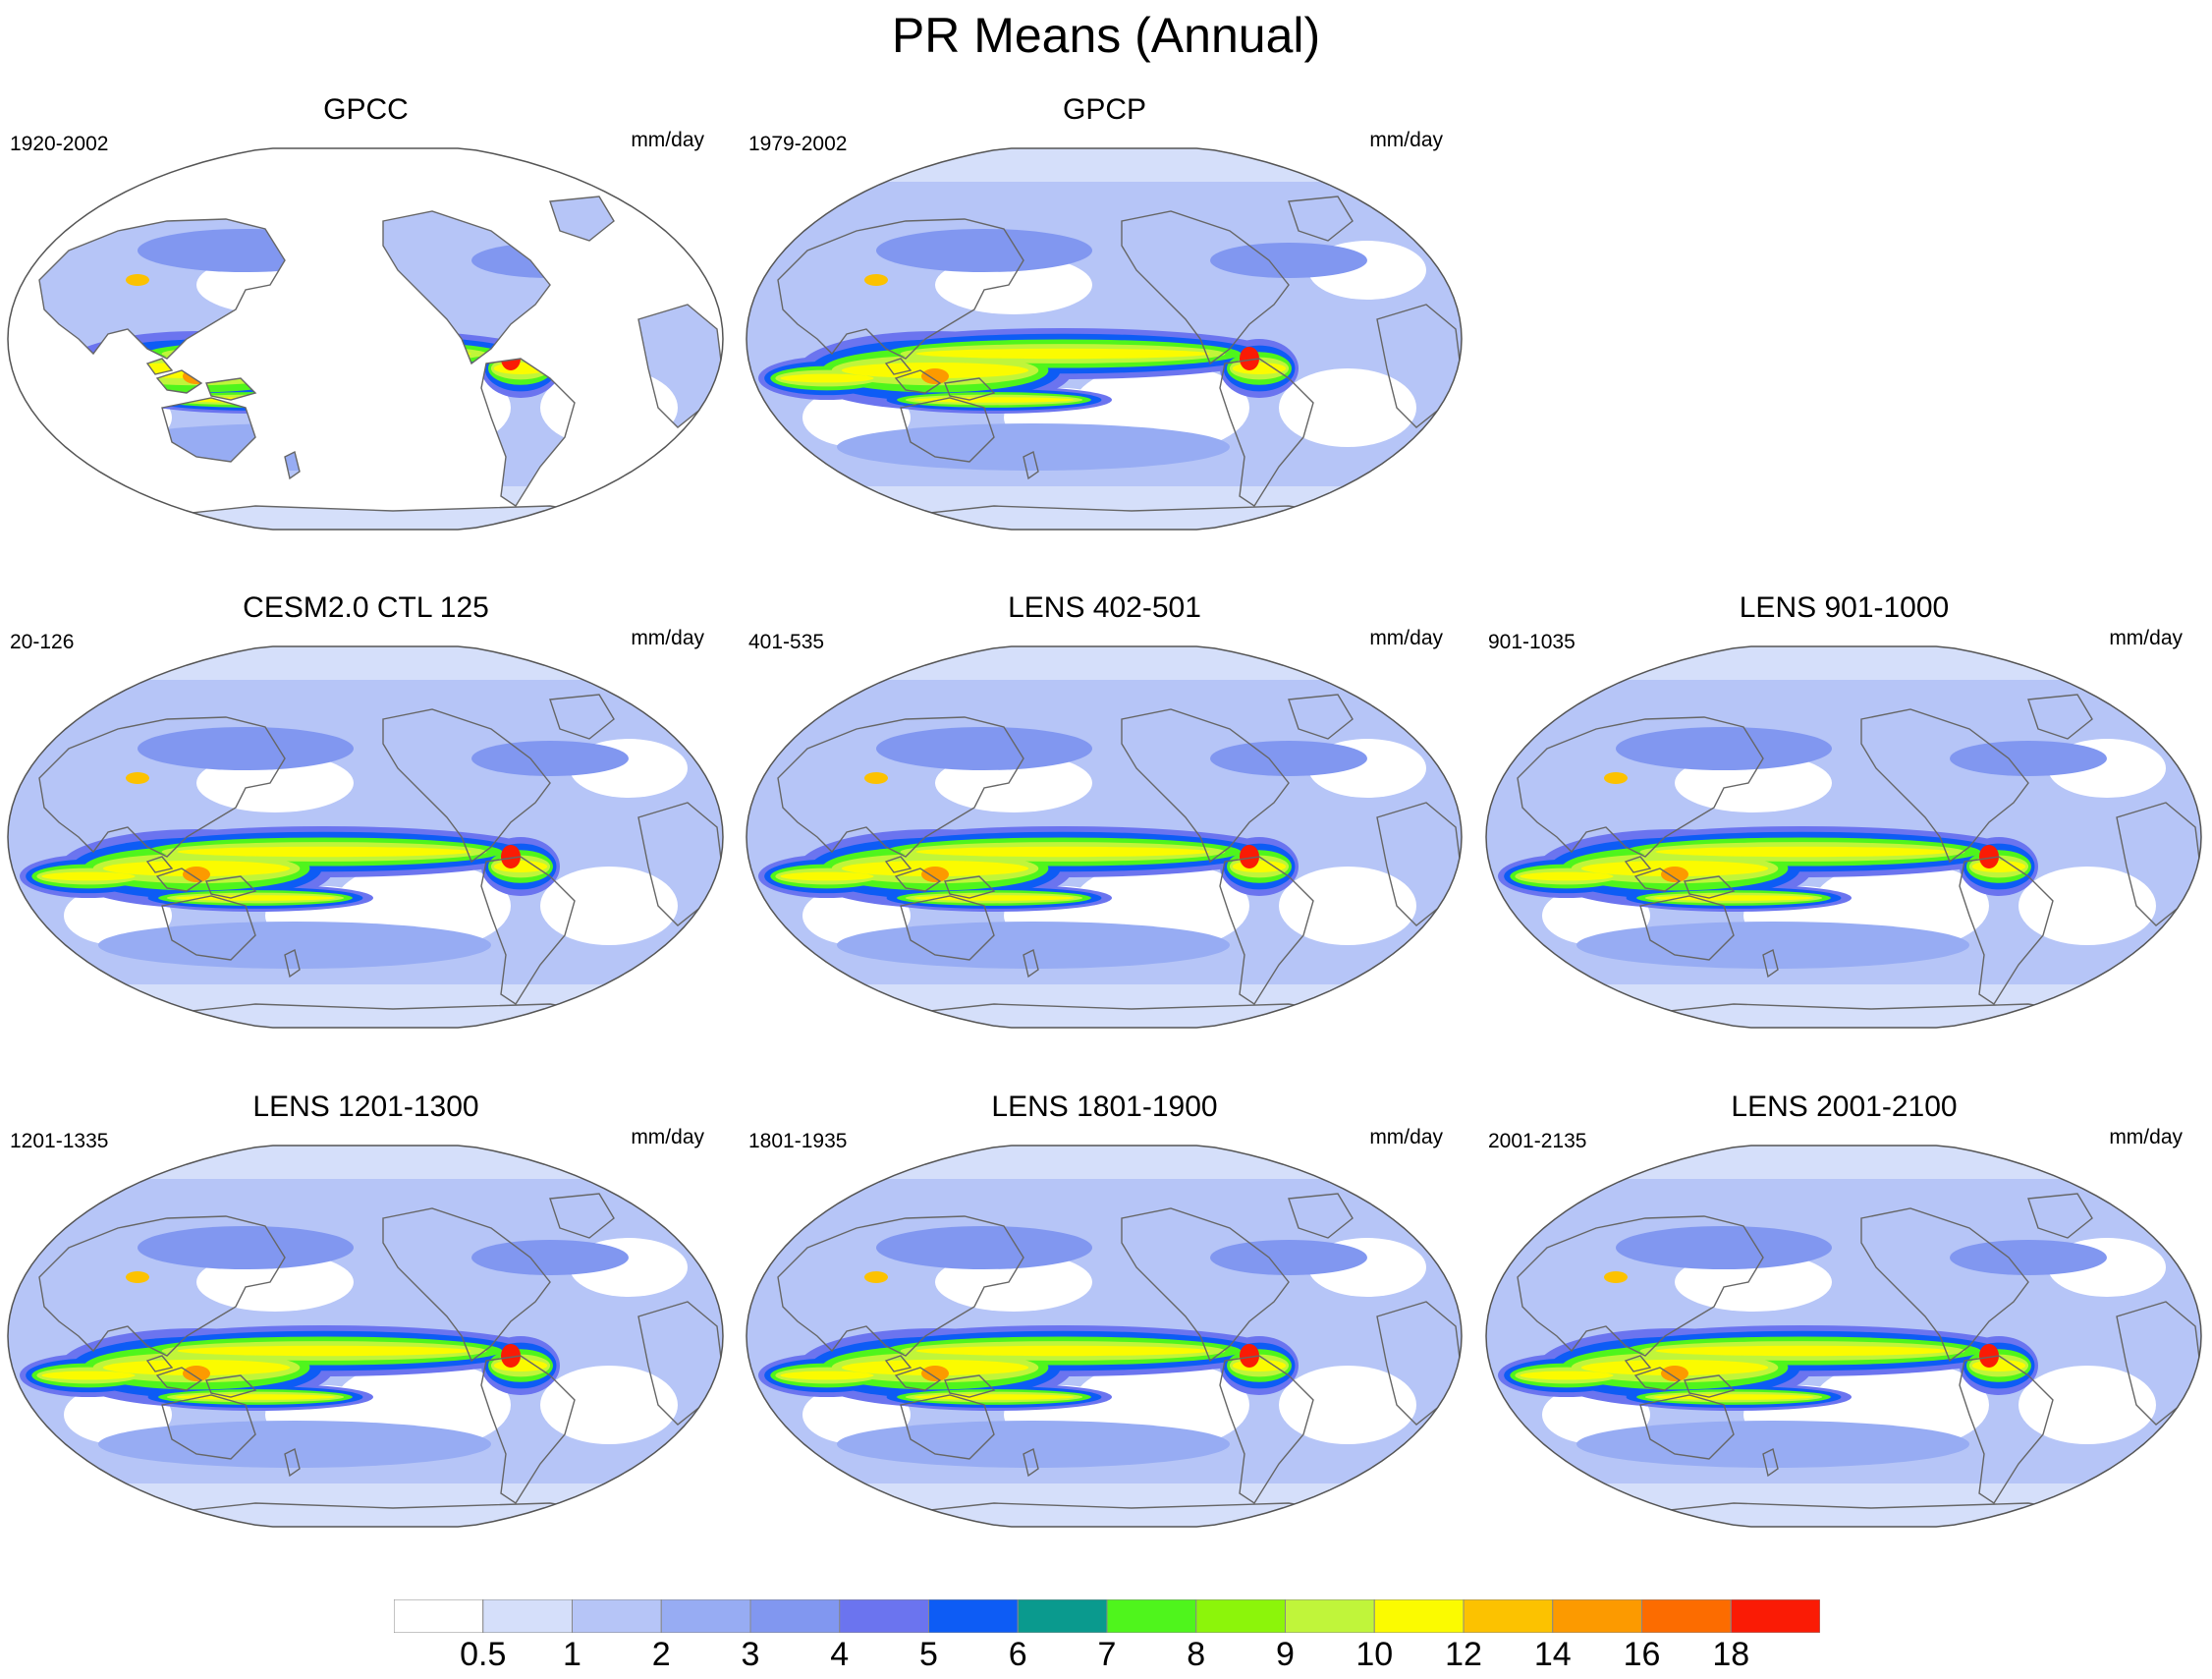 Image resolution: width=2212 pixels, height=1679 pixels. Describe the element at coordinates (1844, 607) in the screenshot. I see `panel-title: LENS 901-1000` at that location.